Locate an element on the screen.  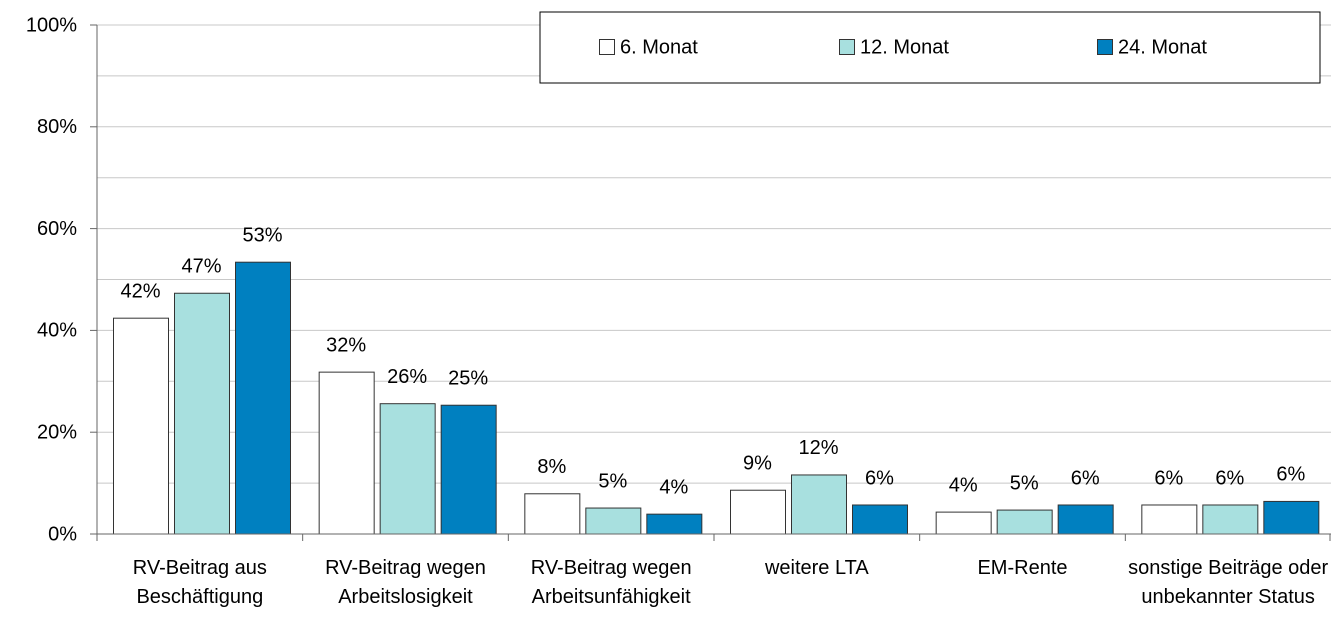
data-label: 53% is located at coordinates (262, 235).